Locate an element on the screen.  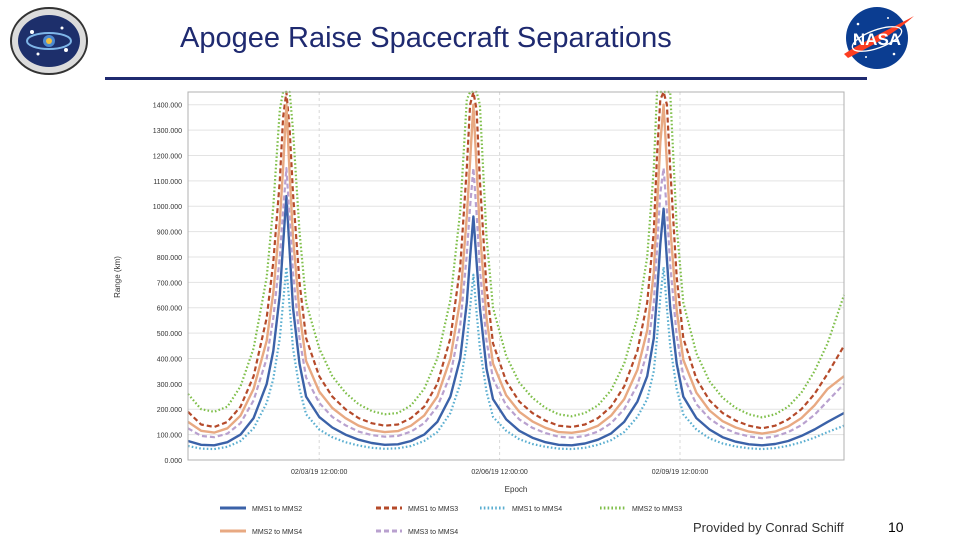
y-tick-label: 0.000 is located at coordinates (173, 461).